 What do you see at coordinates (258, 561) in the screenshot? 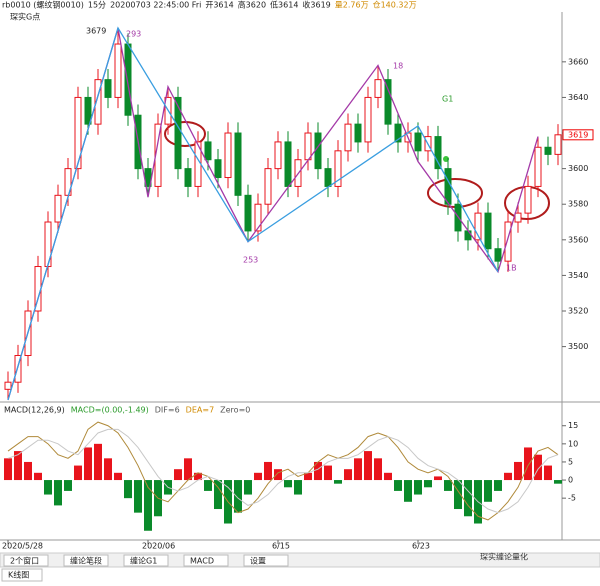
I see `tab-label: 设置` at bounding box center [258, 561].